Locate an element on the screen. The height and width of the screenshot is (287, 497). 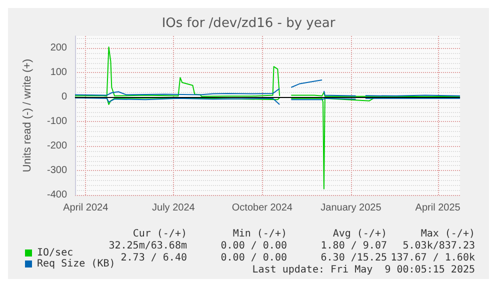
legend-label: Req Size (KB) is located at coordinates (76, 264).